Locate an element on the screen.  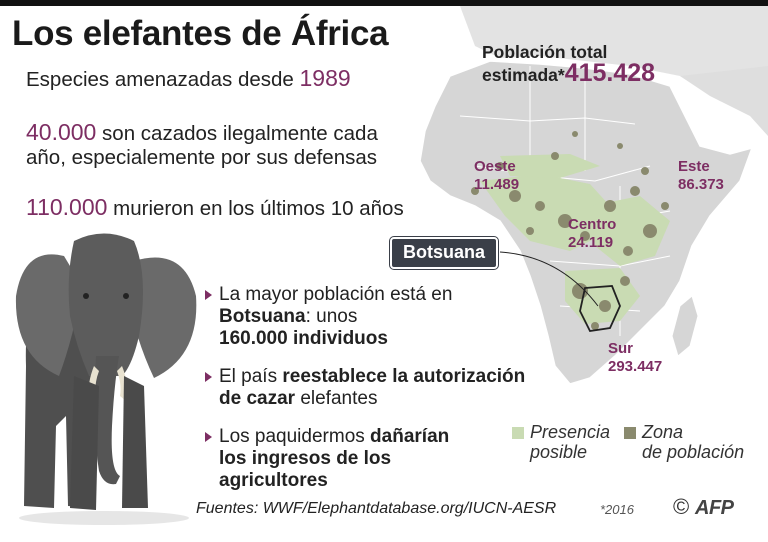
region-sur-name: Sur is located at coordinates (621, 348).